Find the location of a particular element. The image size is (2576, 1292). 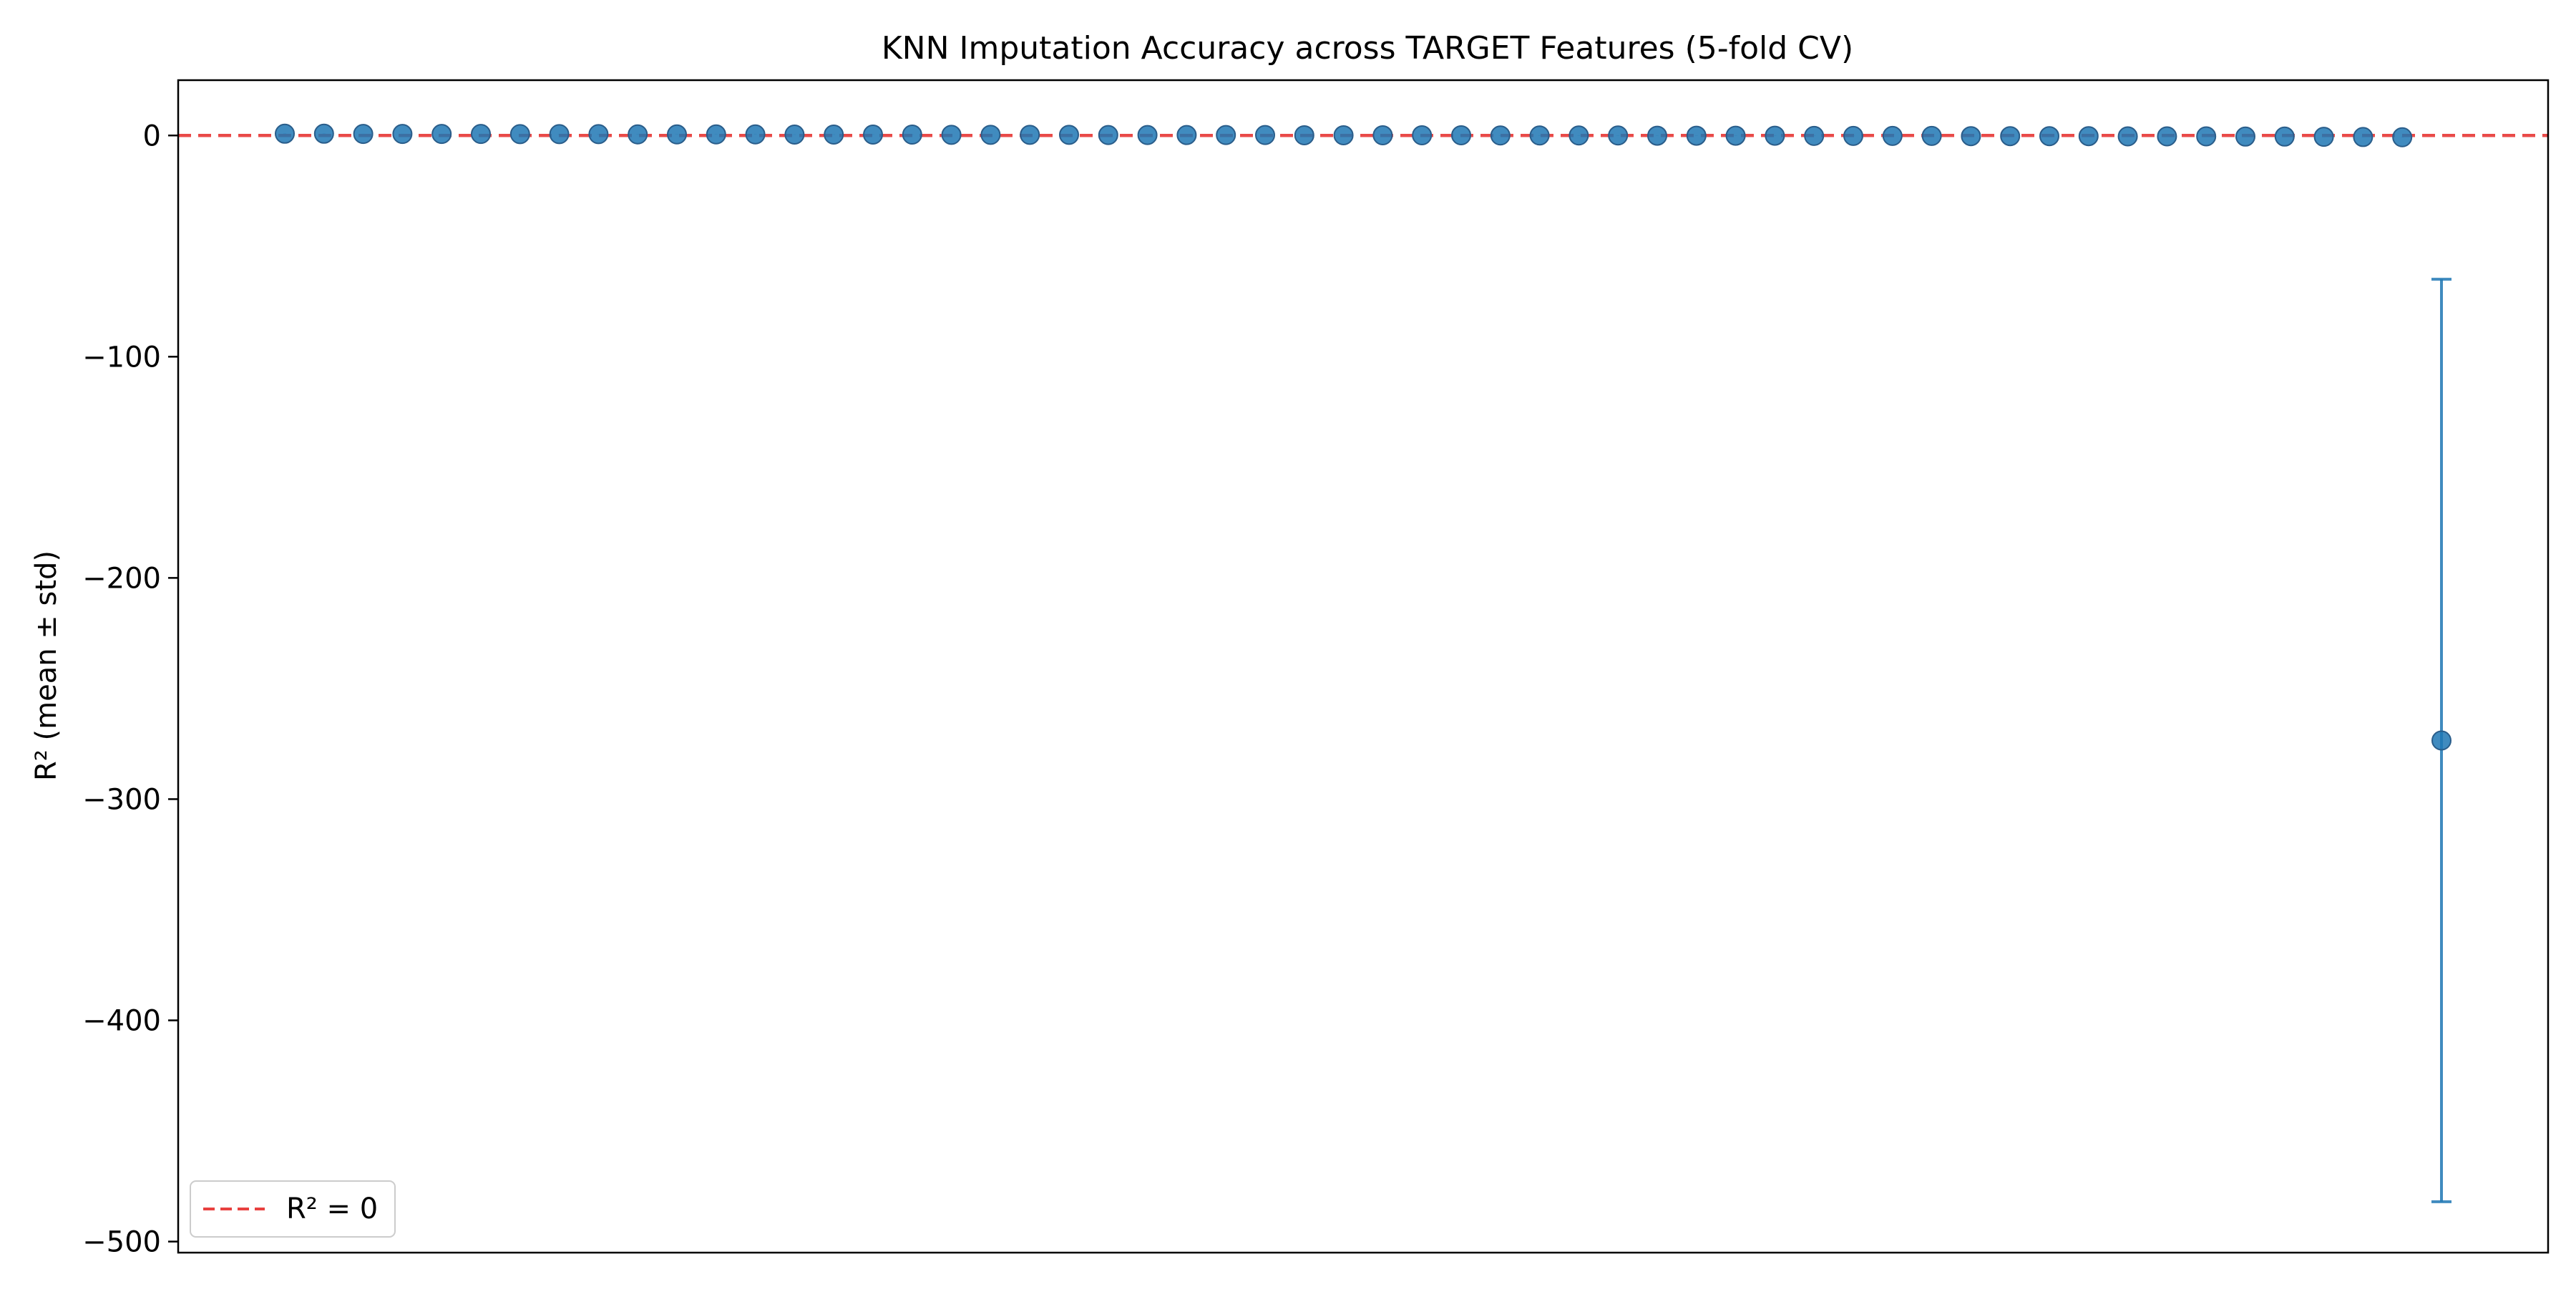

legend-label: R² = 0 is located at coordinates (332, 1209).